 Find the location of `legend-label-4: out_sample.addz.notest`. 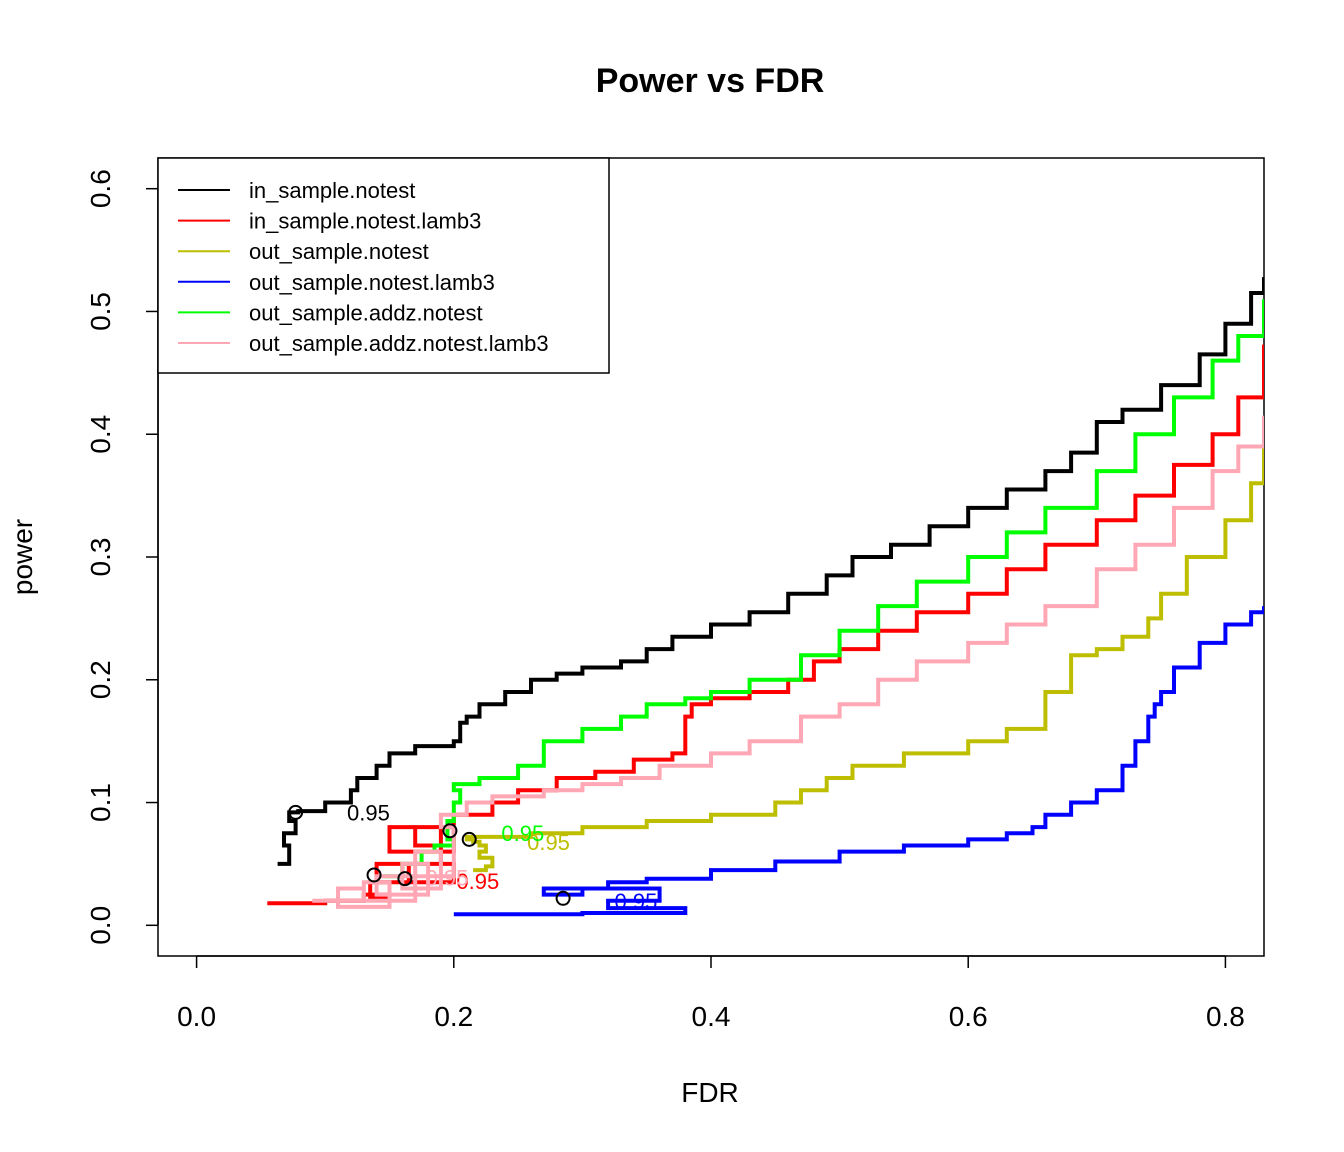

legend-label-4: out_sample.addz.notest is located at coordinates (366, 312).